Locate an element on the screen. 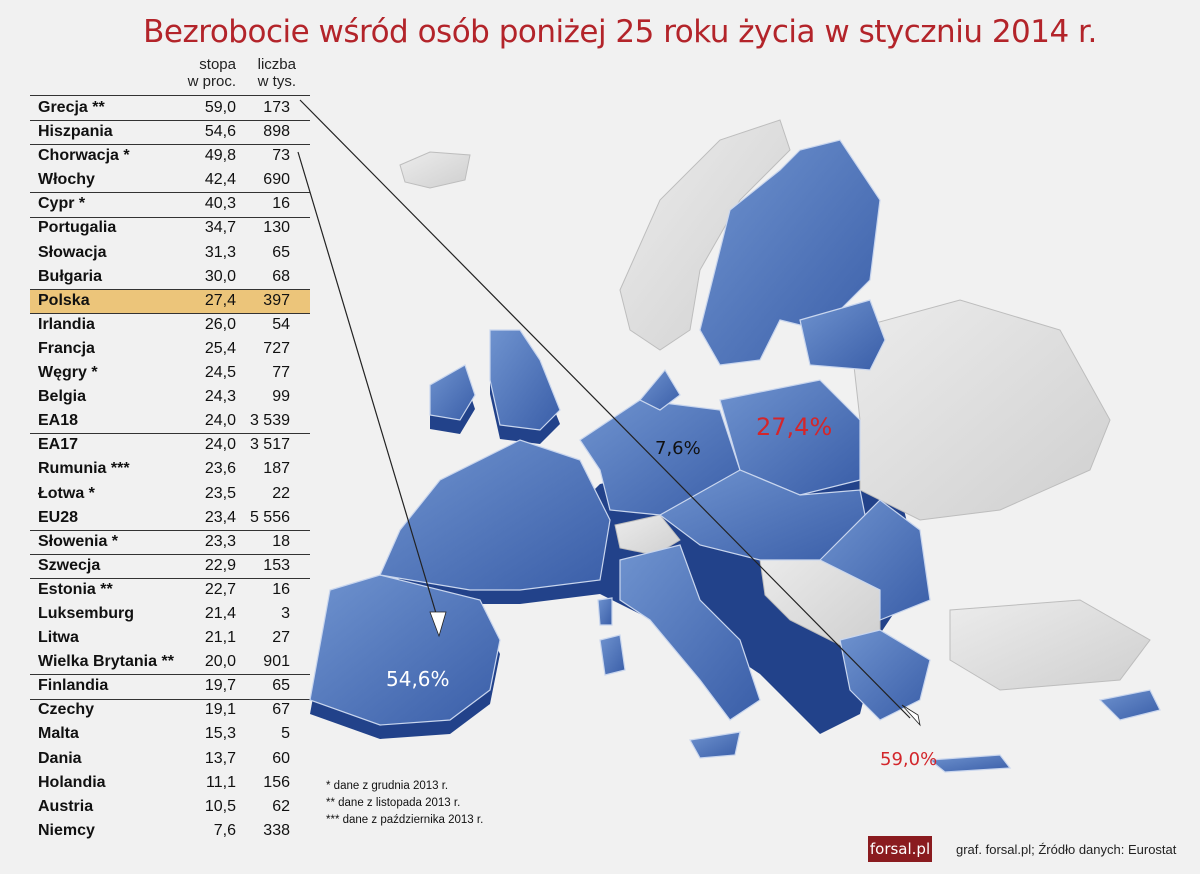  country-name: Grecja ** is located at coordinates (71, 107).